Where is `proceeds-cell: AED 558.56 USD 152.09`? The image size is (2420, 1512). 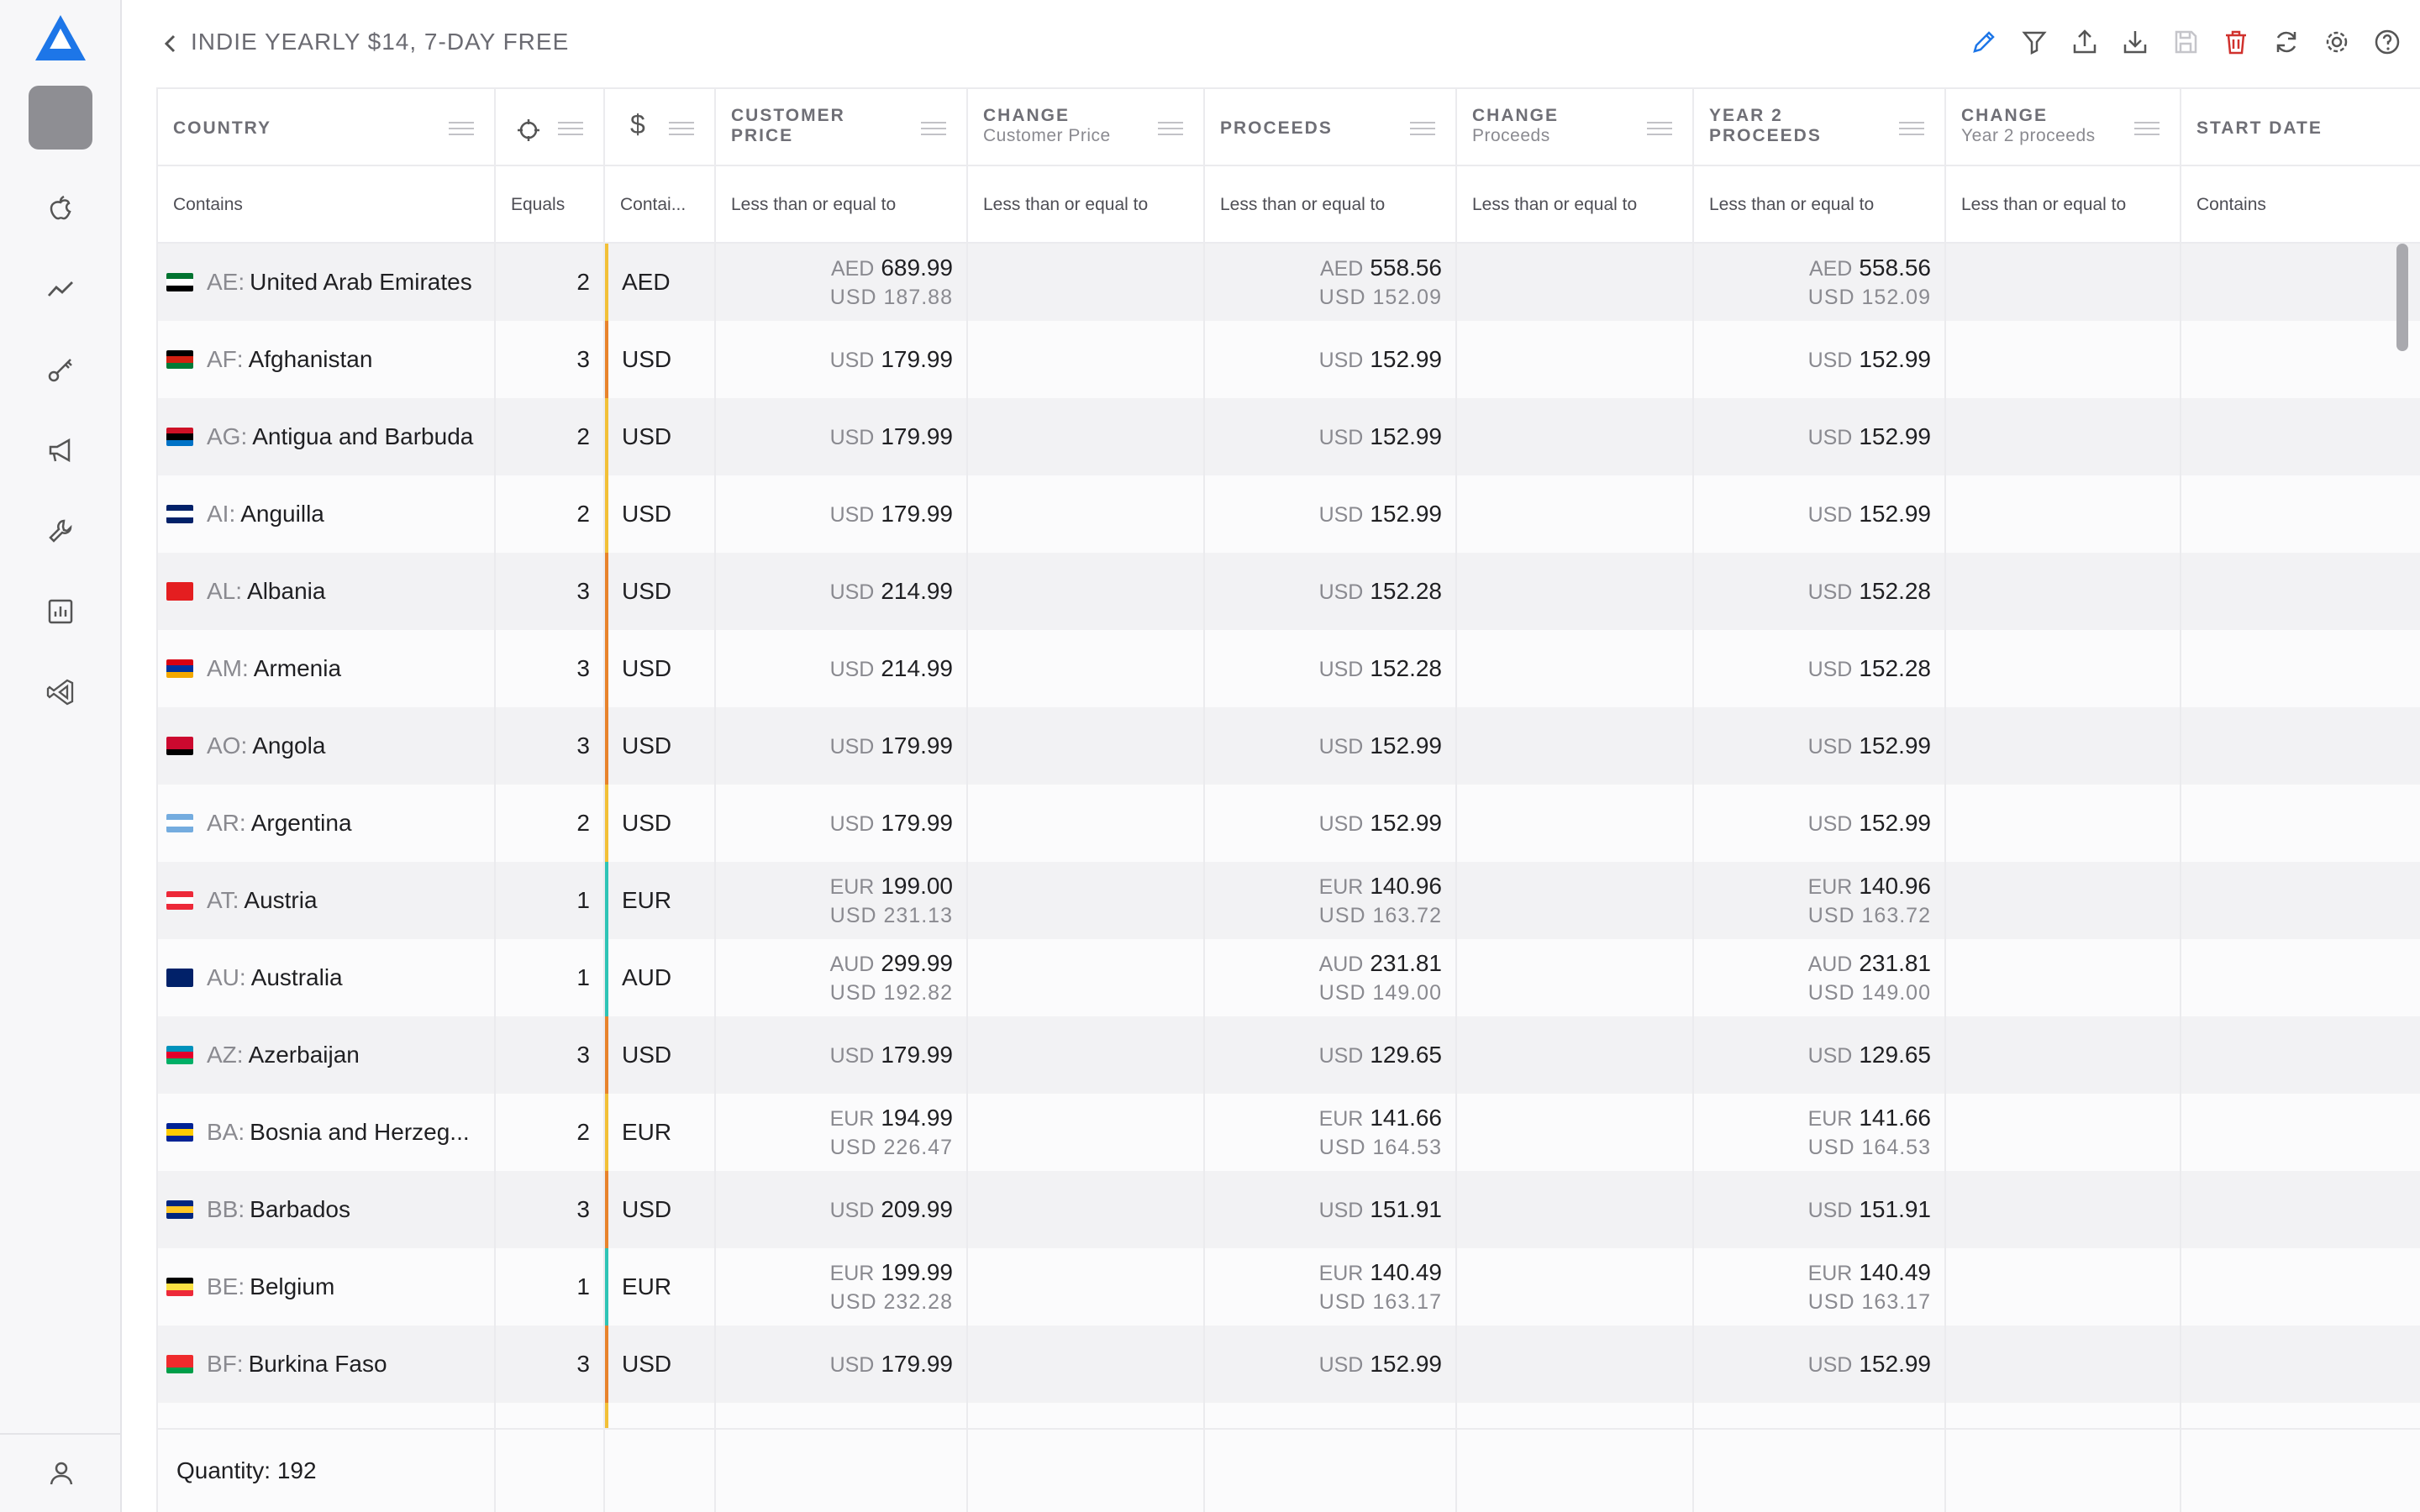
proceeds-cell: AED 558.56 USD 152.09 is located at coordinates (1331, 282).